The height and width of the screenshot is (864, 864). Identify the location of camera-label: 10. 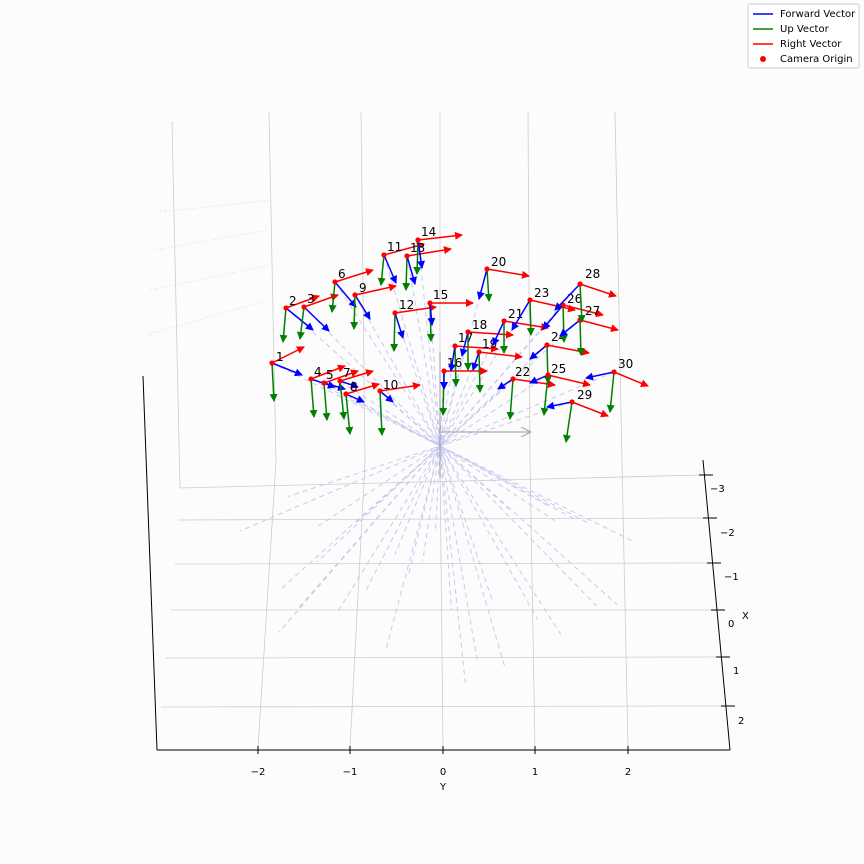
(390, 385).